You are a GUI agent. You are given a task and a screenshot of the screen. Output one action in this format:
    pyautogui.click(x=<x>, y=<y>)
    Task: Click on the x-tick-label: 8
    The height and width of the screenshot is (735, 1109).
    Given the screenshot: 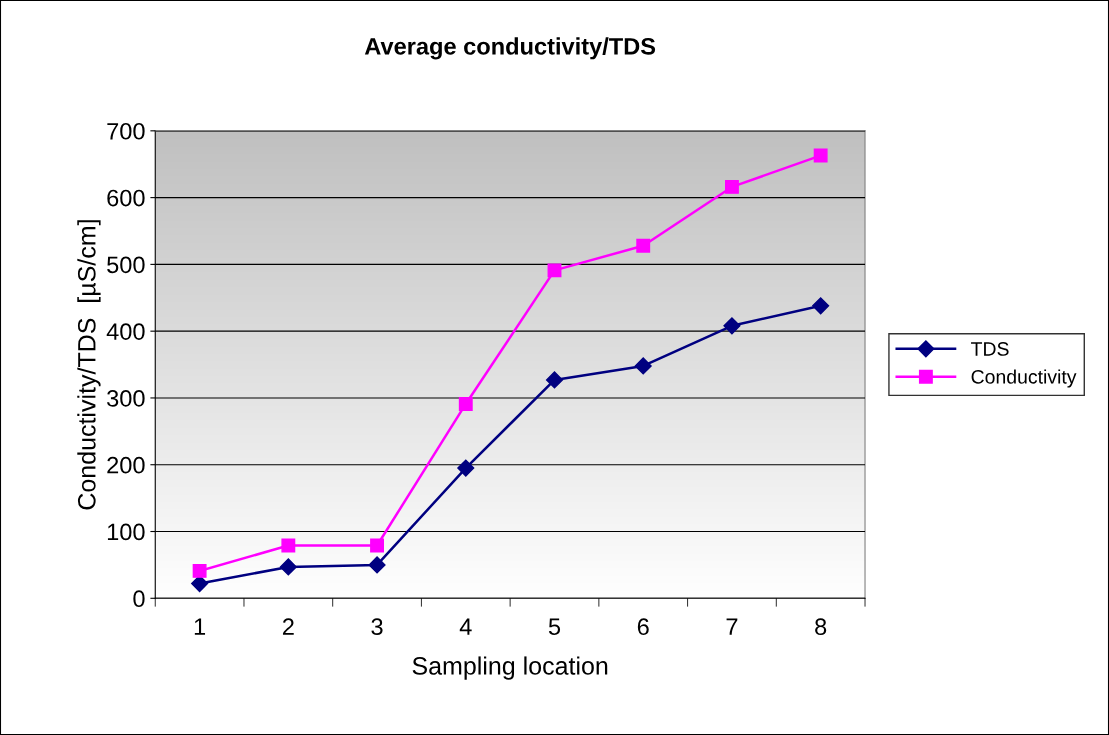 What is the action you would take?
    pyautogui.click(x=821, y=627)
    